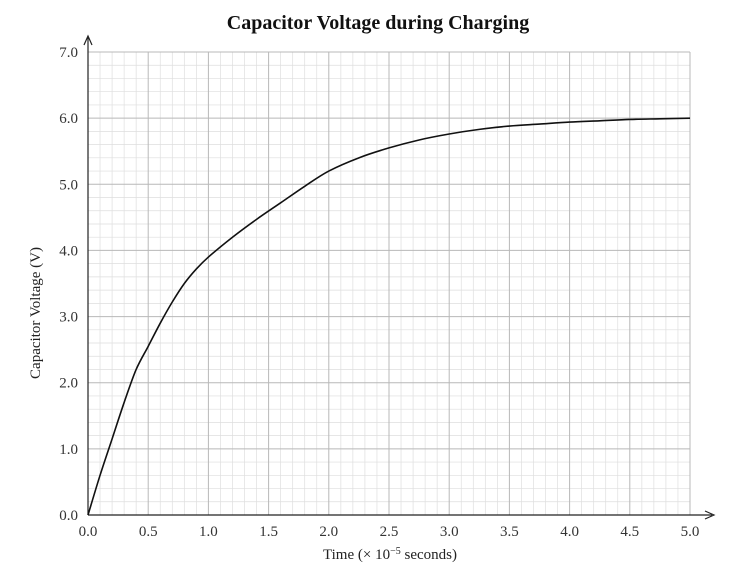 The image size is (730, 577). I want to click on x-tick-label: 0.0, so click(88, 532).